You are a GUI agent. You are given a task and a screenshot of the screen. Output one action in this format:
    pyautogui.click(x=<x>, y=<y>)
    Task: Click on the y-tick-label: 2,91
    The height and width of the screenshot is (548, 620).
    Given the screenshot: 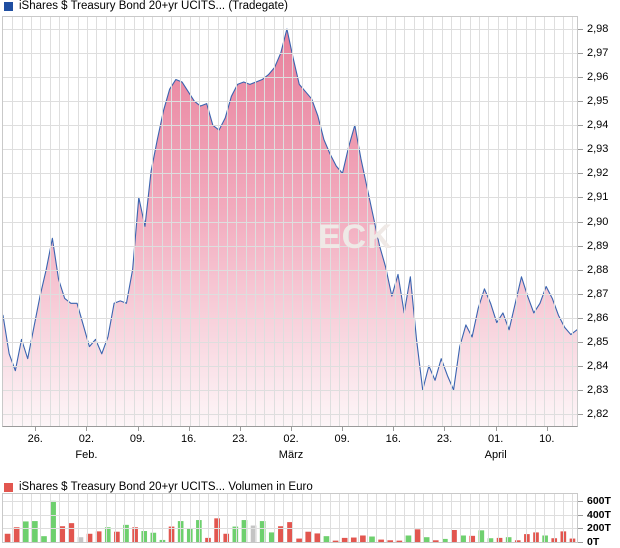 What is the action you would take?
    pyautogui.click(x=598, y=197)
    